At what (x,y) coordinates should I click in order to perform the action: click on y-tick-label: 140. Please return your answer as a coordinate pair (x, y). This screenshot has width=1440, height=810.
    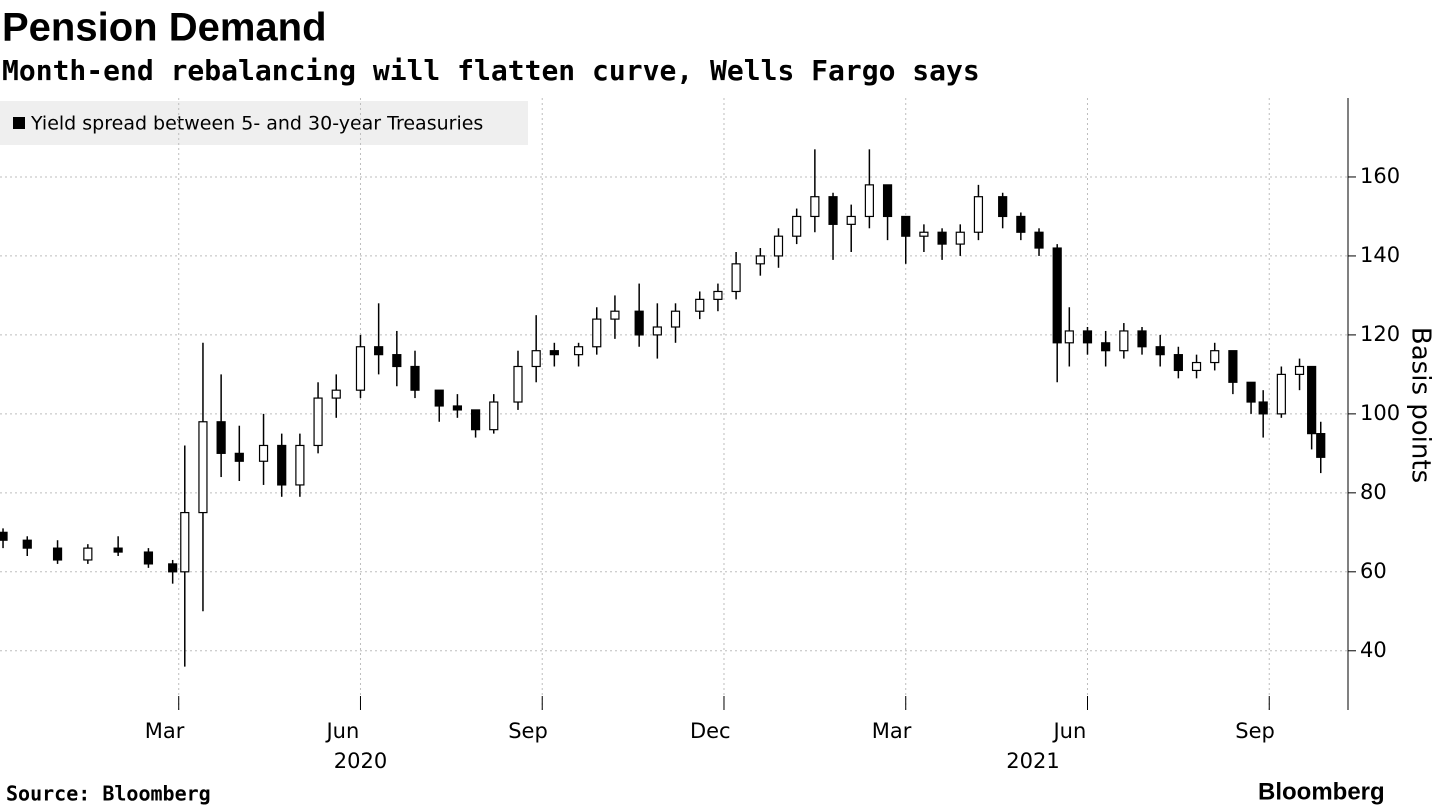
    Looking at the image, I should click on (1380, 255).